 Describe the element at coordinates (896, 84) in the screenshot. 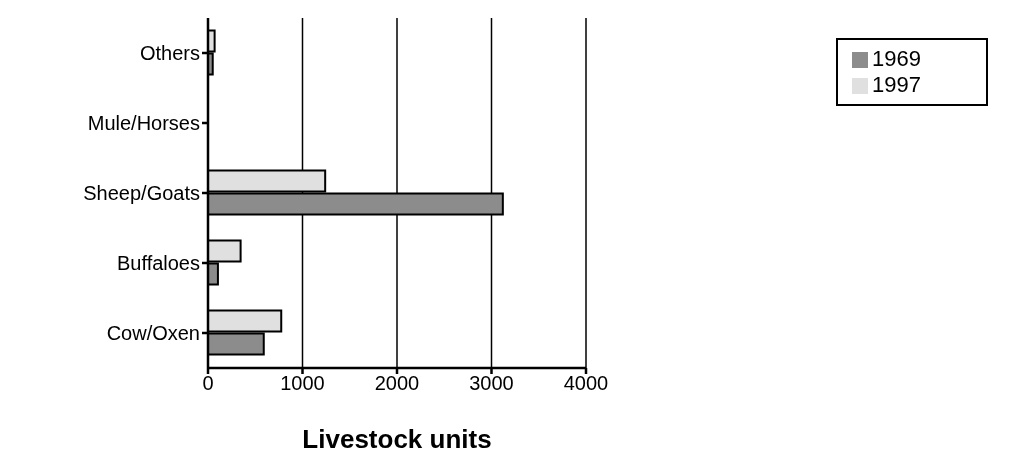

I see `legend-label: 1997` at that location.